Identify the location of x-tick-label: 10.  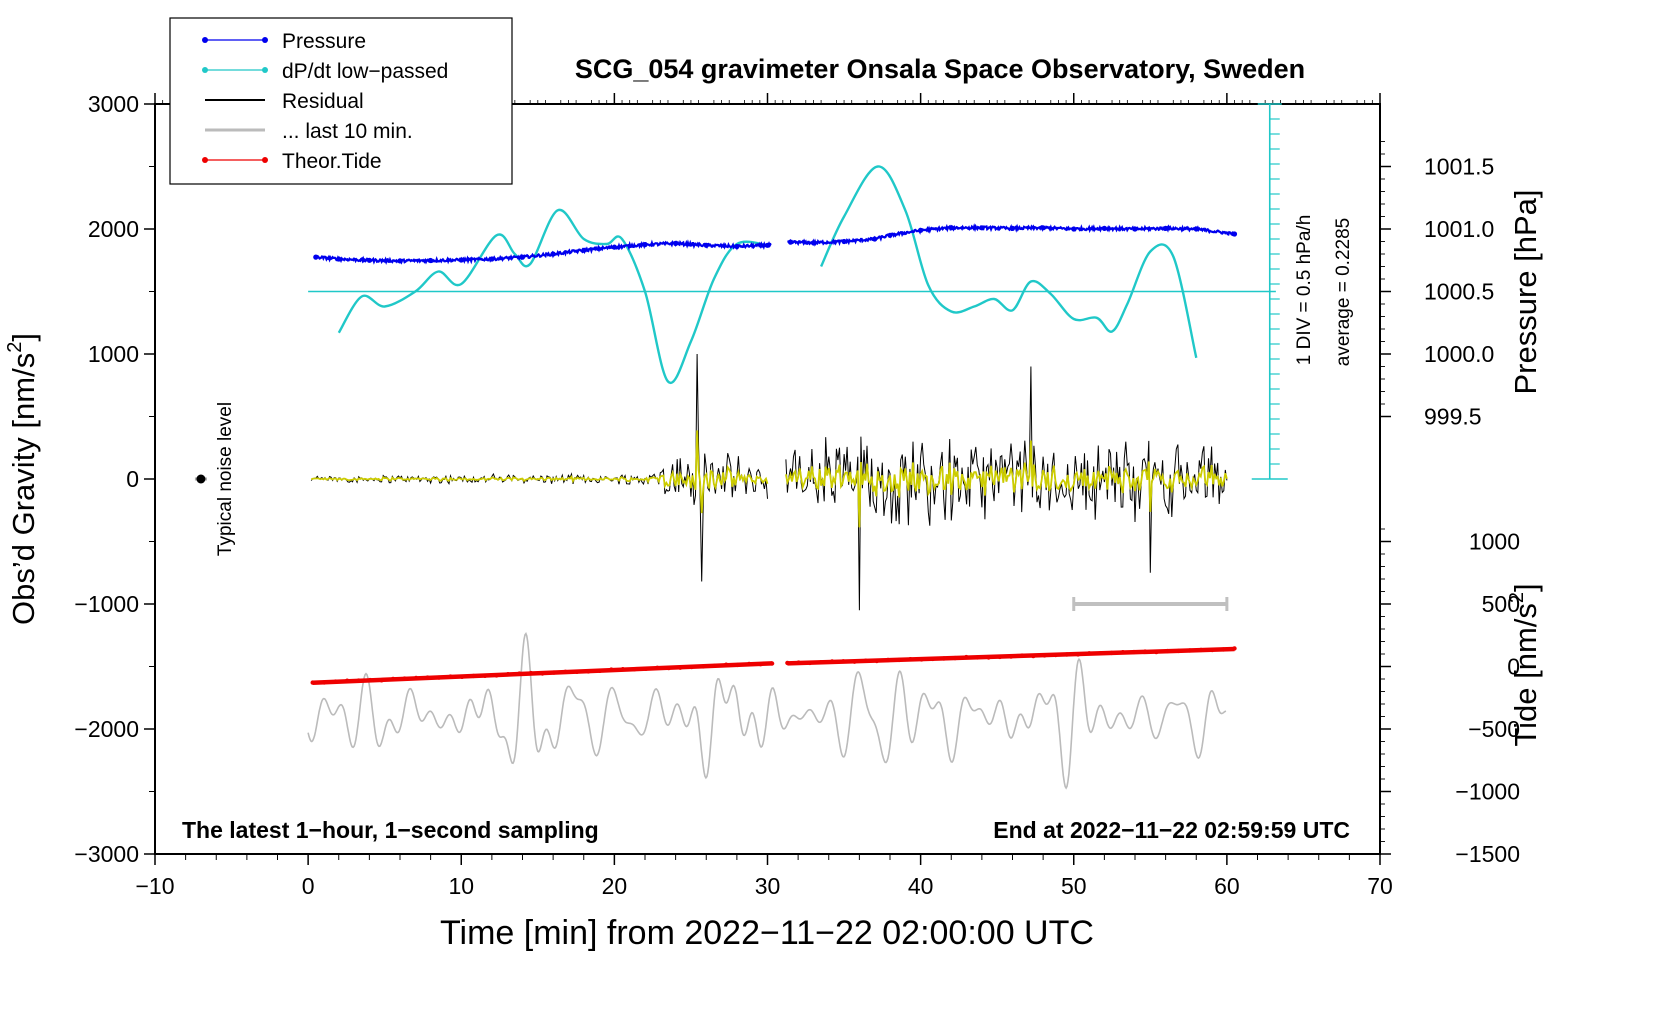
(461, 886).